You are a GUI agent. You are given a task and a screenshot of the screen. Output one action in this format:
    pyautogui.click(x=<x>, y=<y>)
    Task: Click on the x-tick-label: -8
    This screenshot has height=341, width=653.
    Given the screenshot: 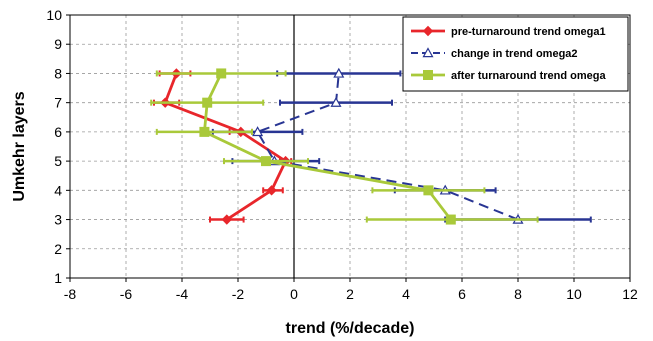 What is the action you would take?
    pyautogui.click(x=70, y=294)
    